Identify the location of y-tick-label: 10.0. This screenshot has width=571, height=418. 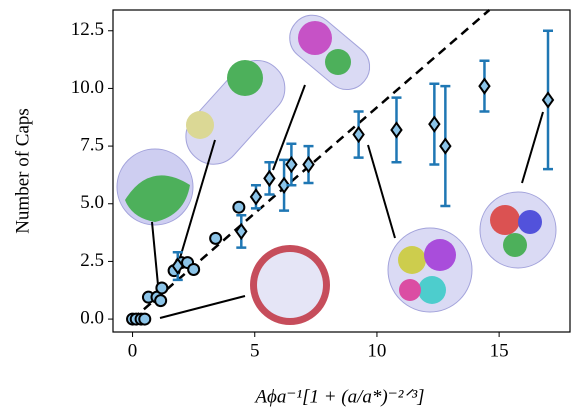
(87, 87).